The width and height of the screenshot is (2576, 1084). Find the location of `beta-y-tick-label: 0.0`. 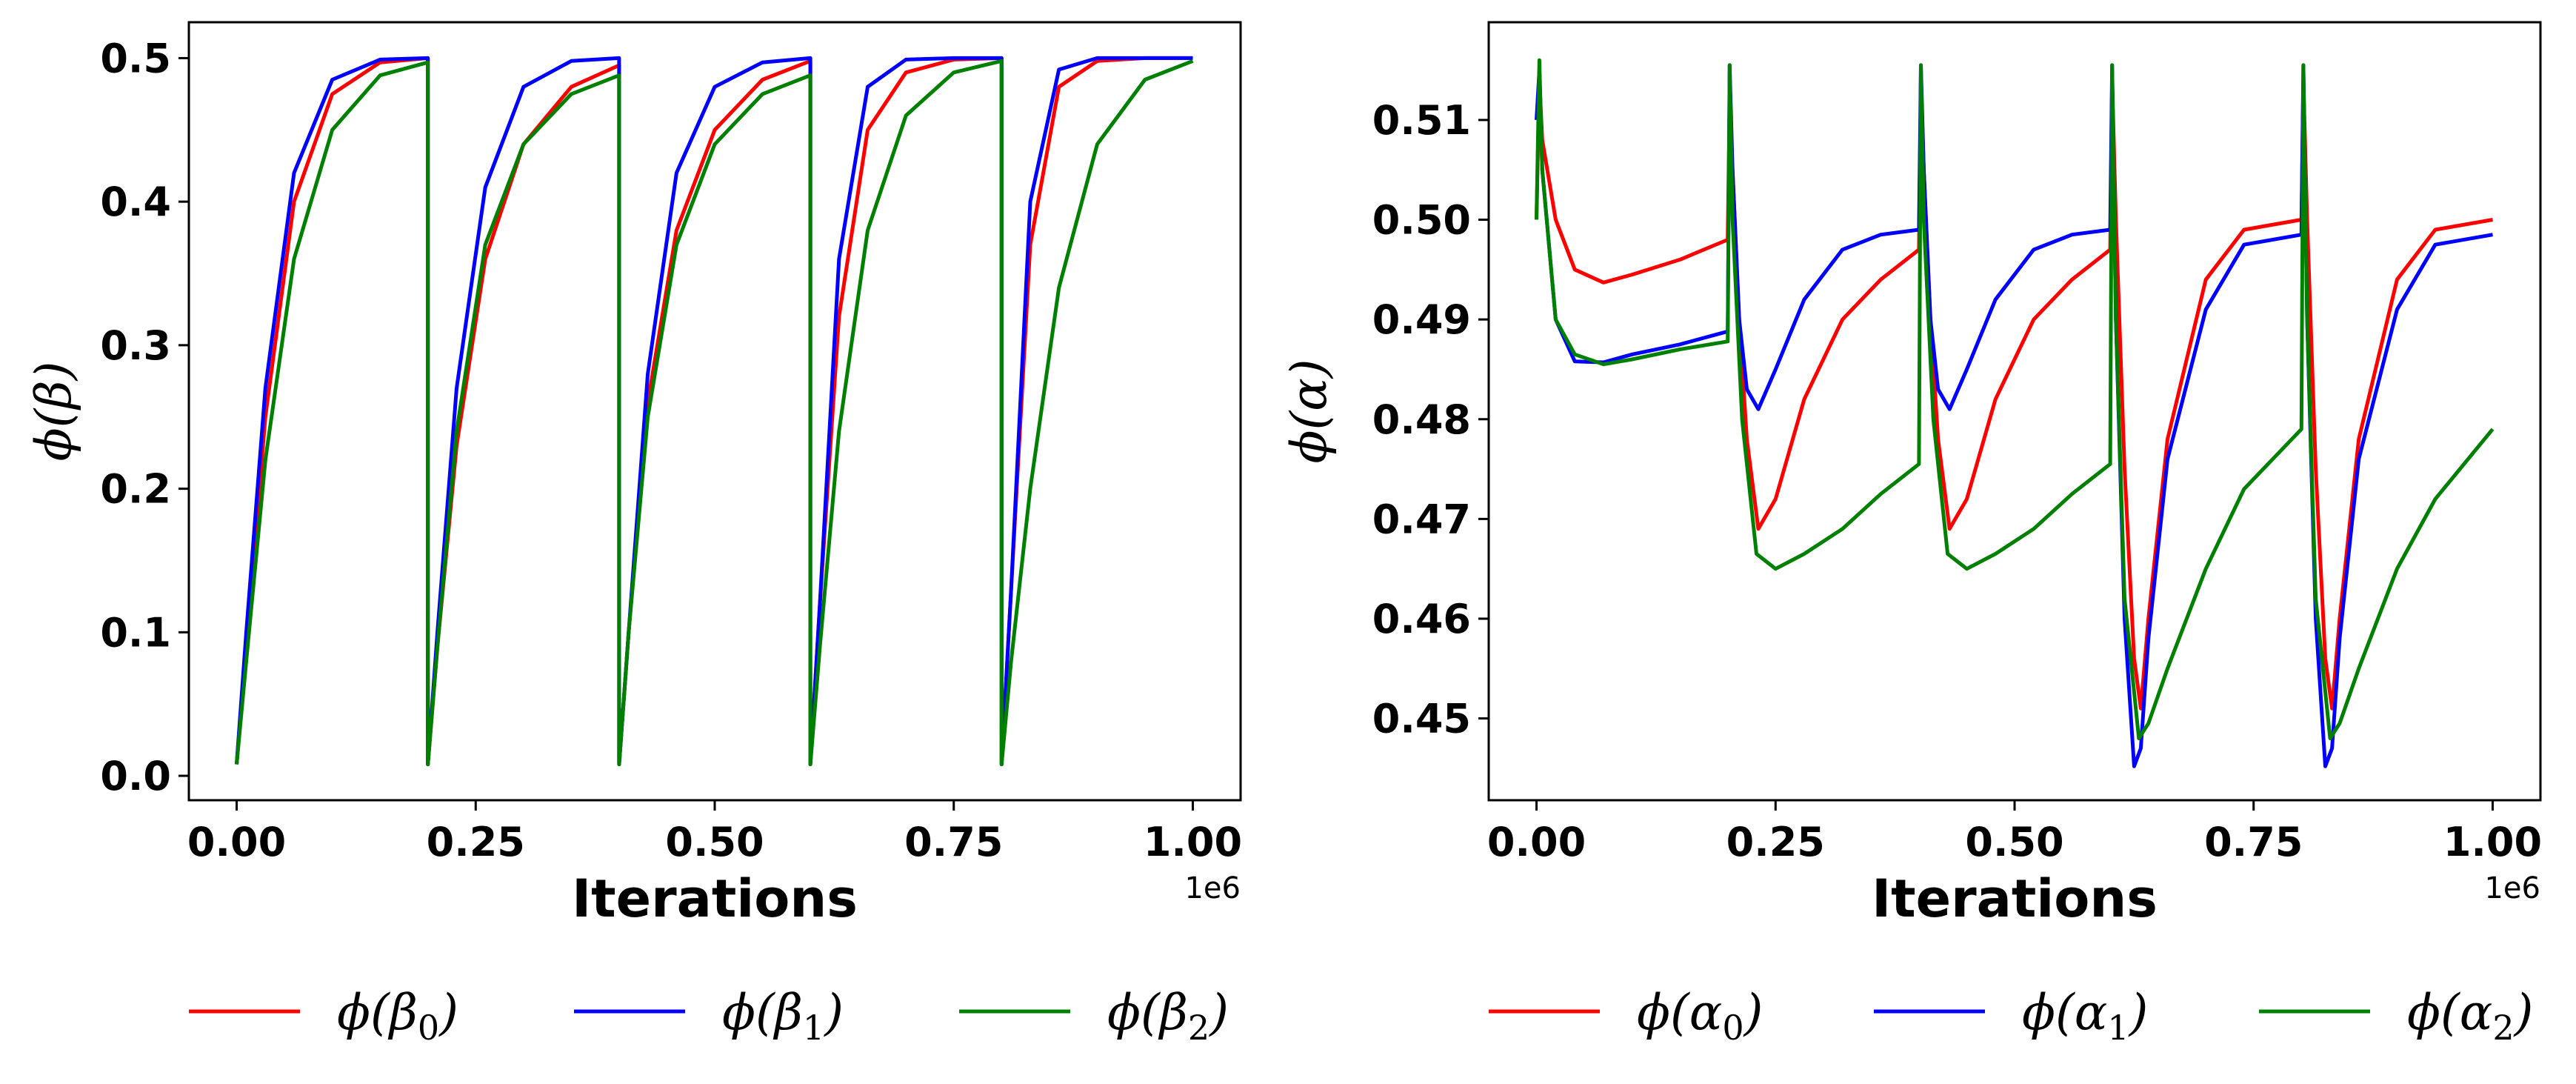

beta-y-tick-label: 0.0 is located at coordinates (135, 776).